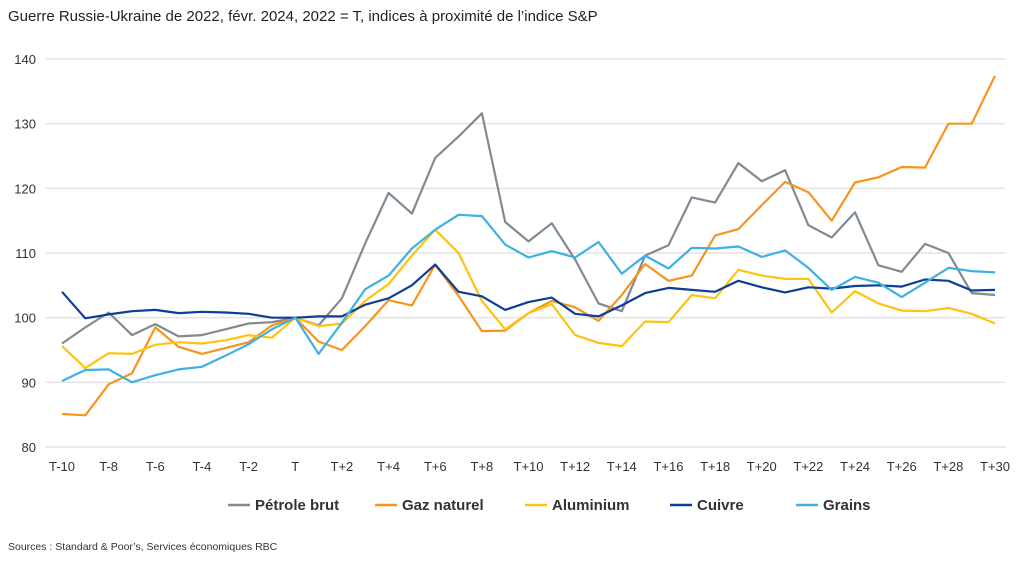 The width and height of the screenshot is (1024, 569). I want to click on legend-label: Gaz naturel, so click(443, 505).